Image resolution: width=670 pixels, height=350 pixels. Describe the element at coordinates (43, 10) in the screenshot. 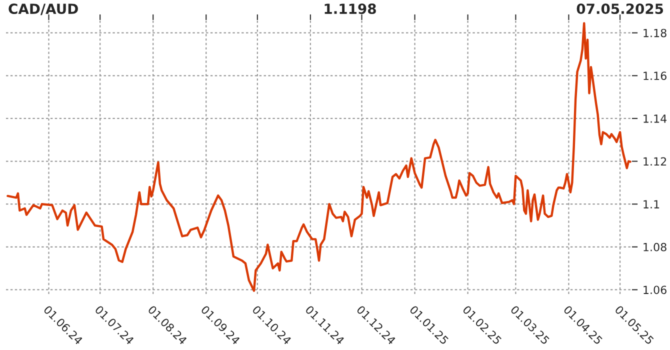

I see `chart-title: CAD/AUD` at that location.